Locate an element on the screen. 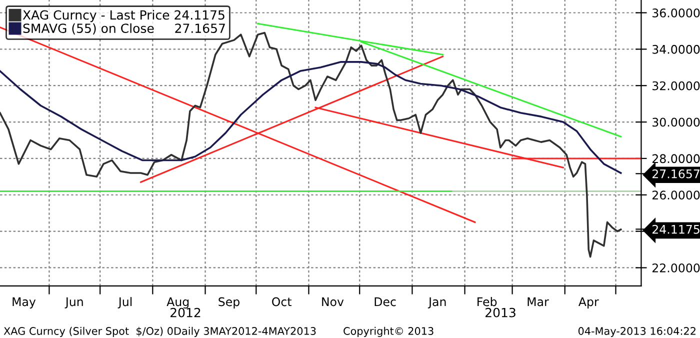 The width and height of the screenshot is (700, 338). legend-label: SMAVG (55) on Close 27.1657 is located at coordinates (124, 28).